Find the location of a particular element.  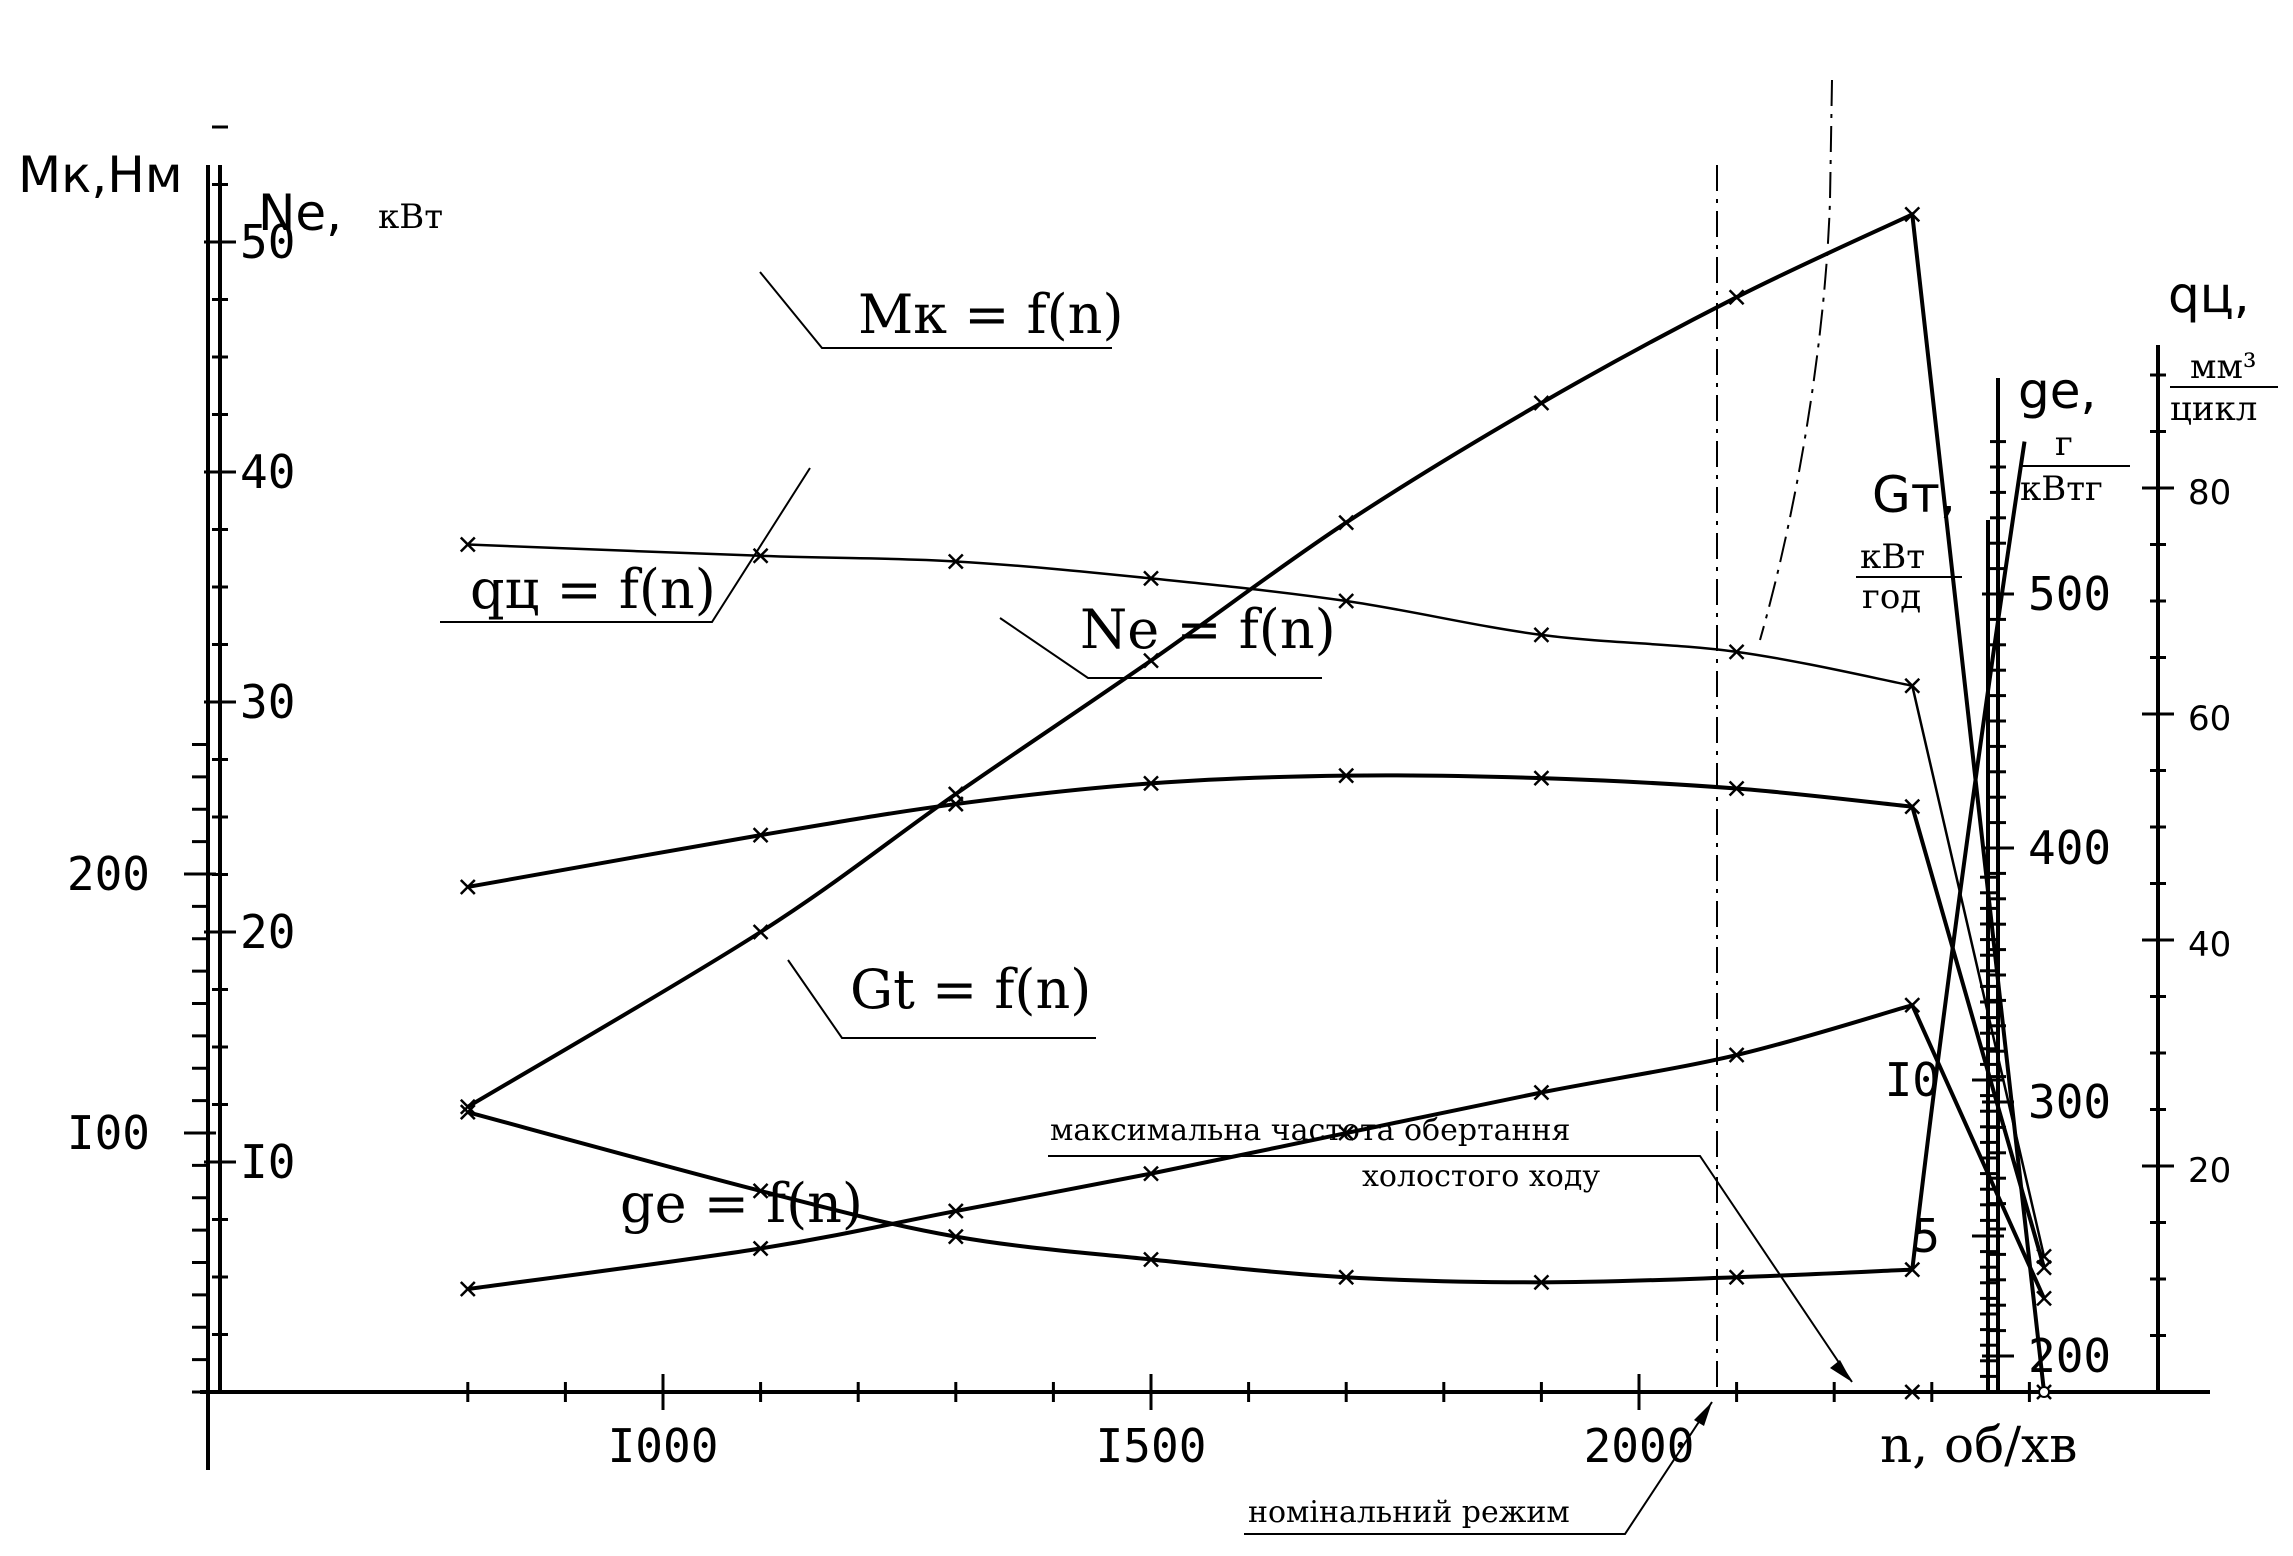

qc-tick-label: 20 is located at coordinates (2209, 1171).